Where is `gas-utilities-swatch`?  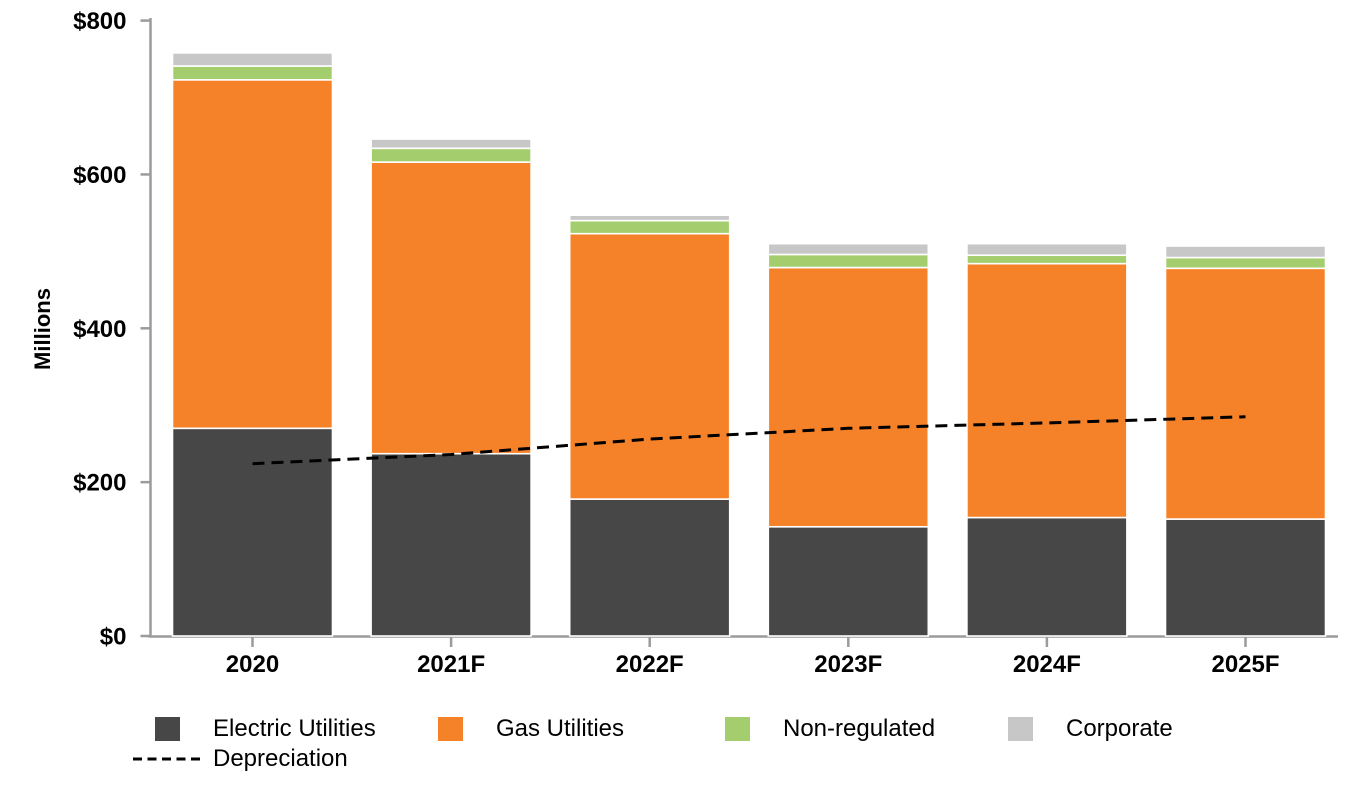 gas-utilities-swatch is located at coordinates (450, 729).